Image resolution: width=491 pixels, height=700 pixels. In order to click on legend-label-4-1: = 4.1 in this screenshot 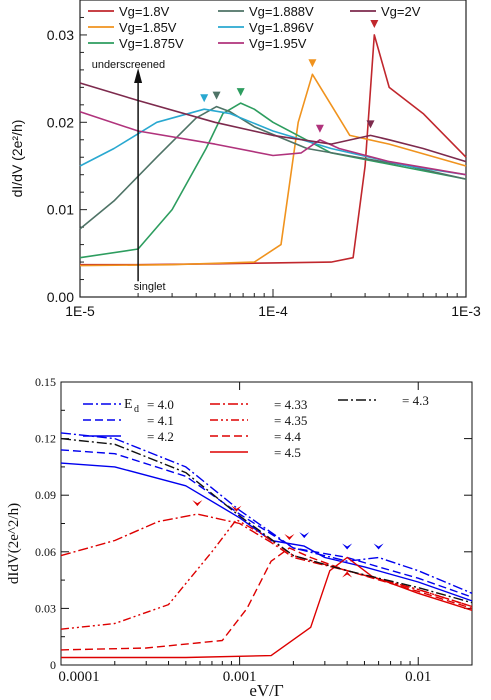, I will do `click(160, 420)`.